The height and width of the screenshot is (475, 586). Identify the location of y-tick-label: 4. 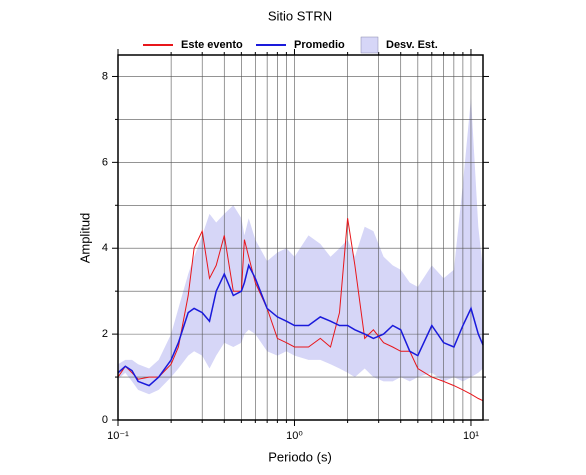
(105, 248).